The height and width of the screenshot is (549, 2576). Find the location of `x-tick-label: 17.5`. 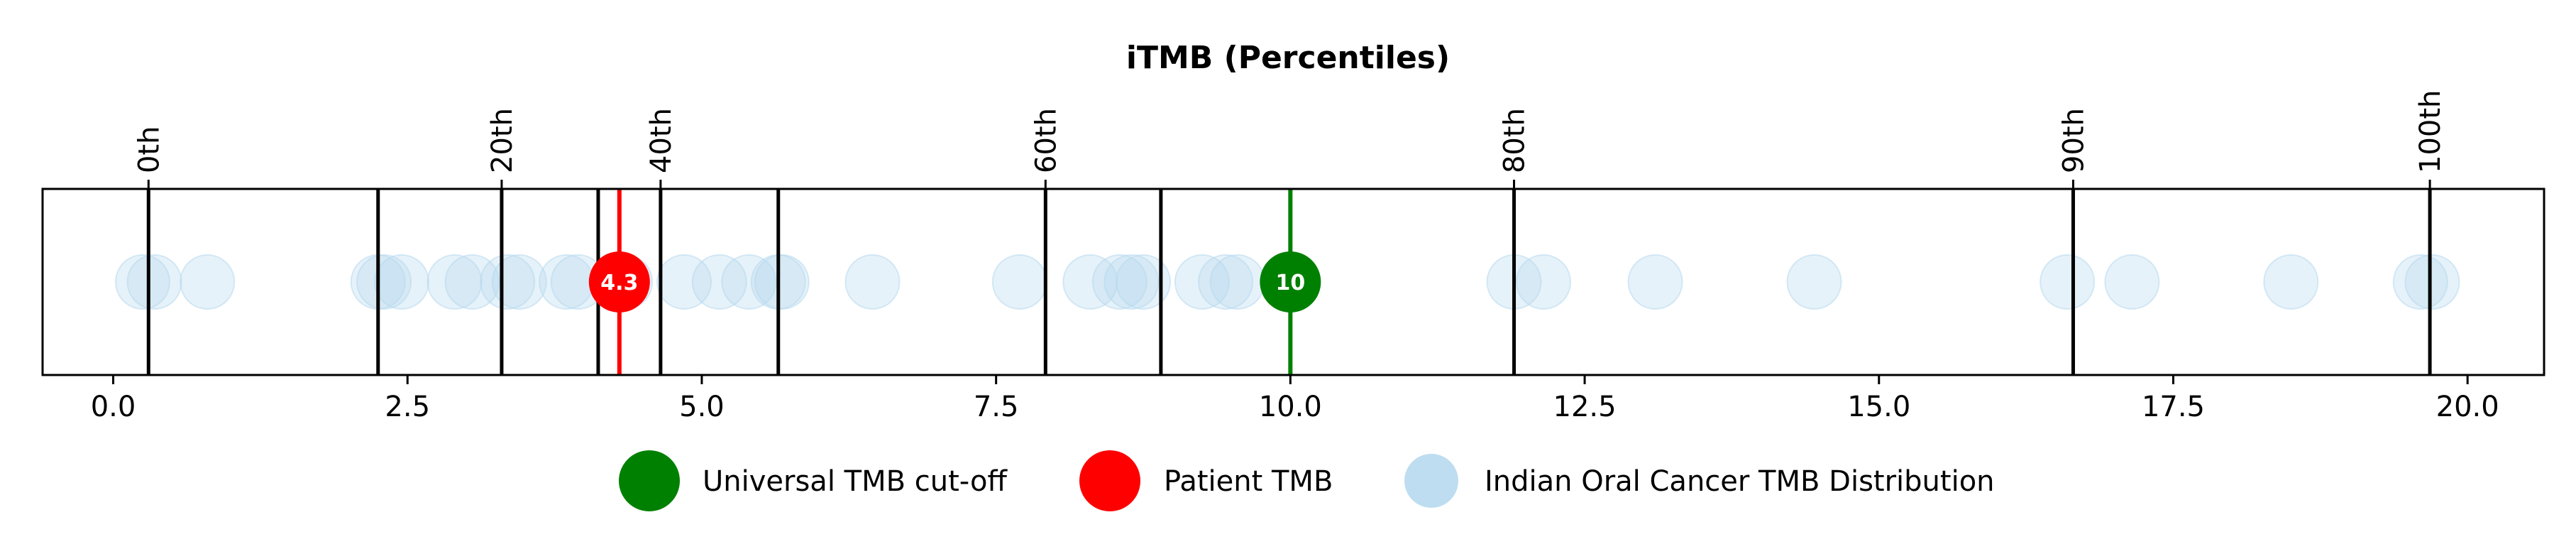

x-tick-label: 17.5 is located at coordinates (2173, 407).